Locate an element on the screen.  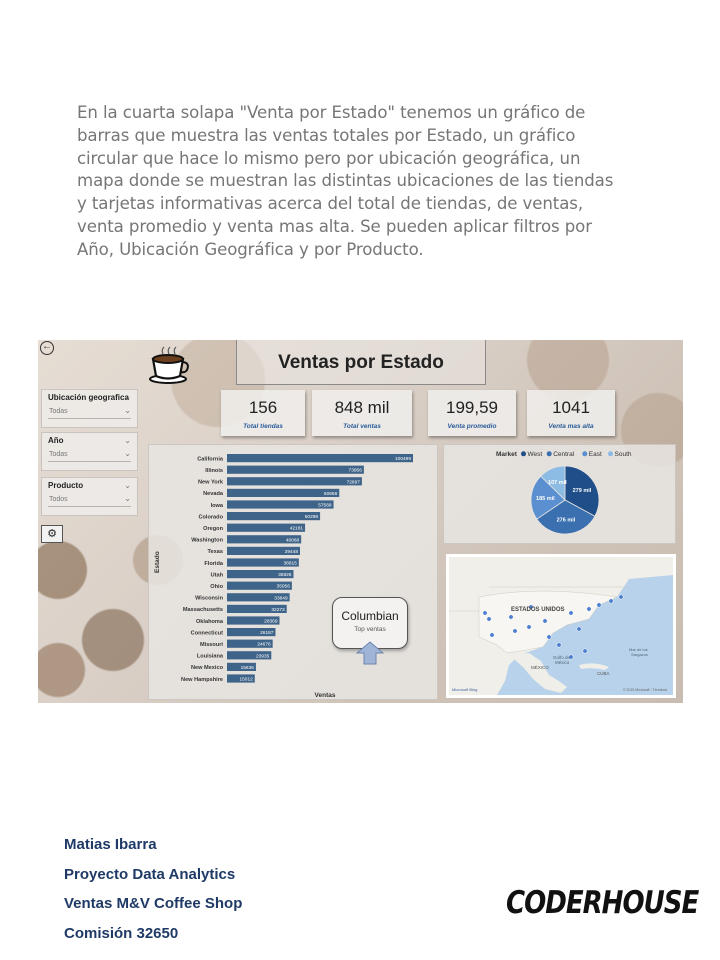
pie-slice-label: 276 mil is located at coordinates (566, 521).